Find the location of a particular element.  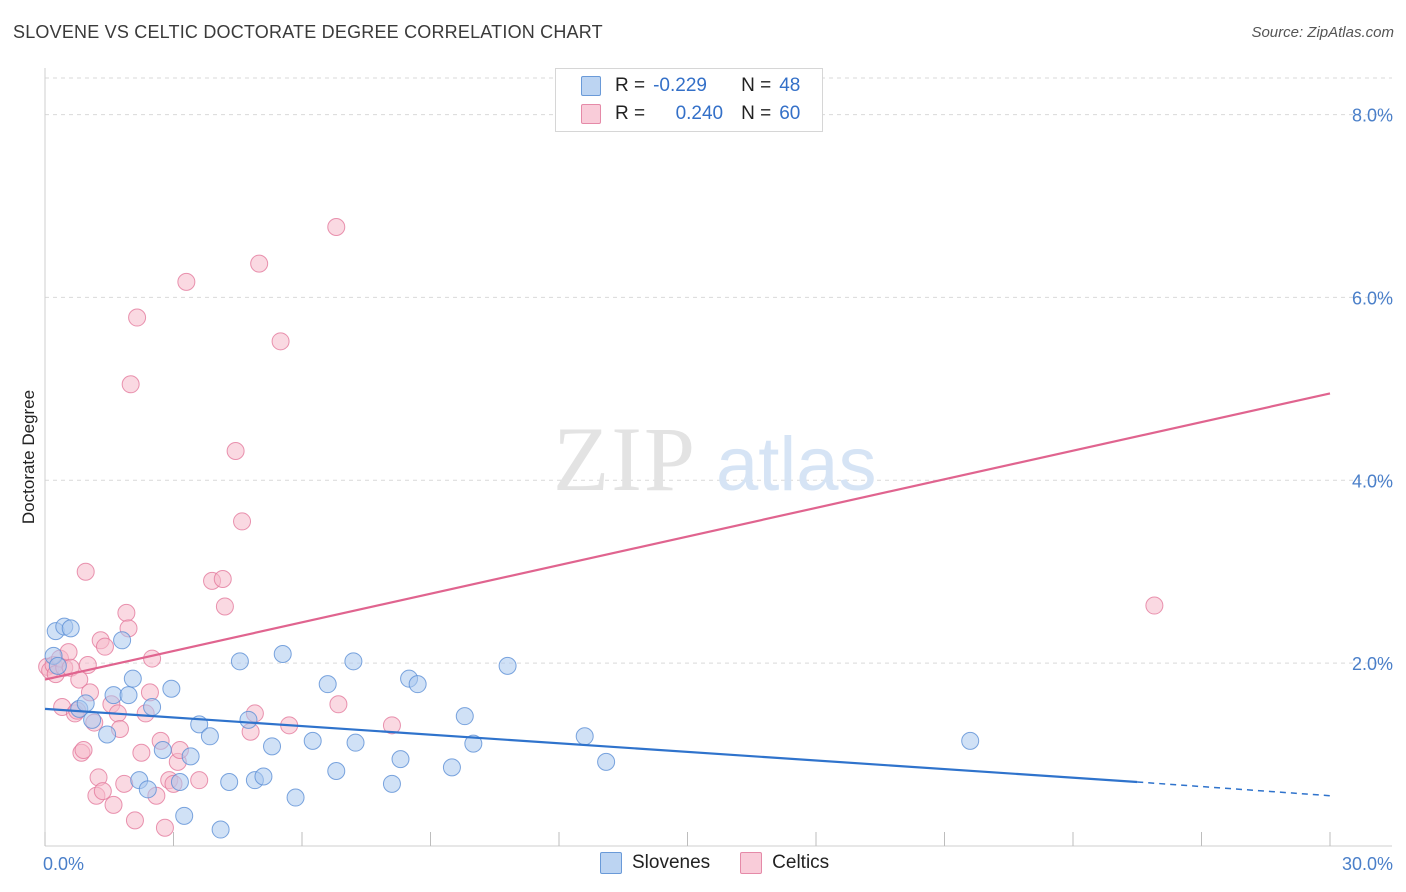

legend-item-celtics: Celtics is located at coordinates (784, 863).